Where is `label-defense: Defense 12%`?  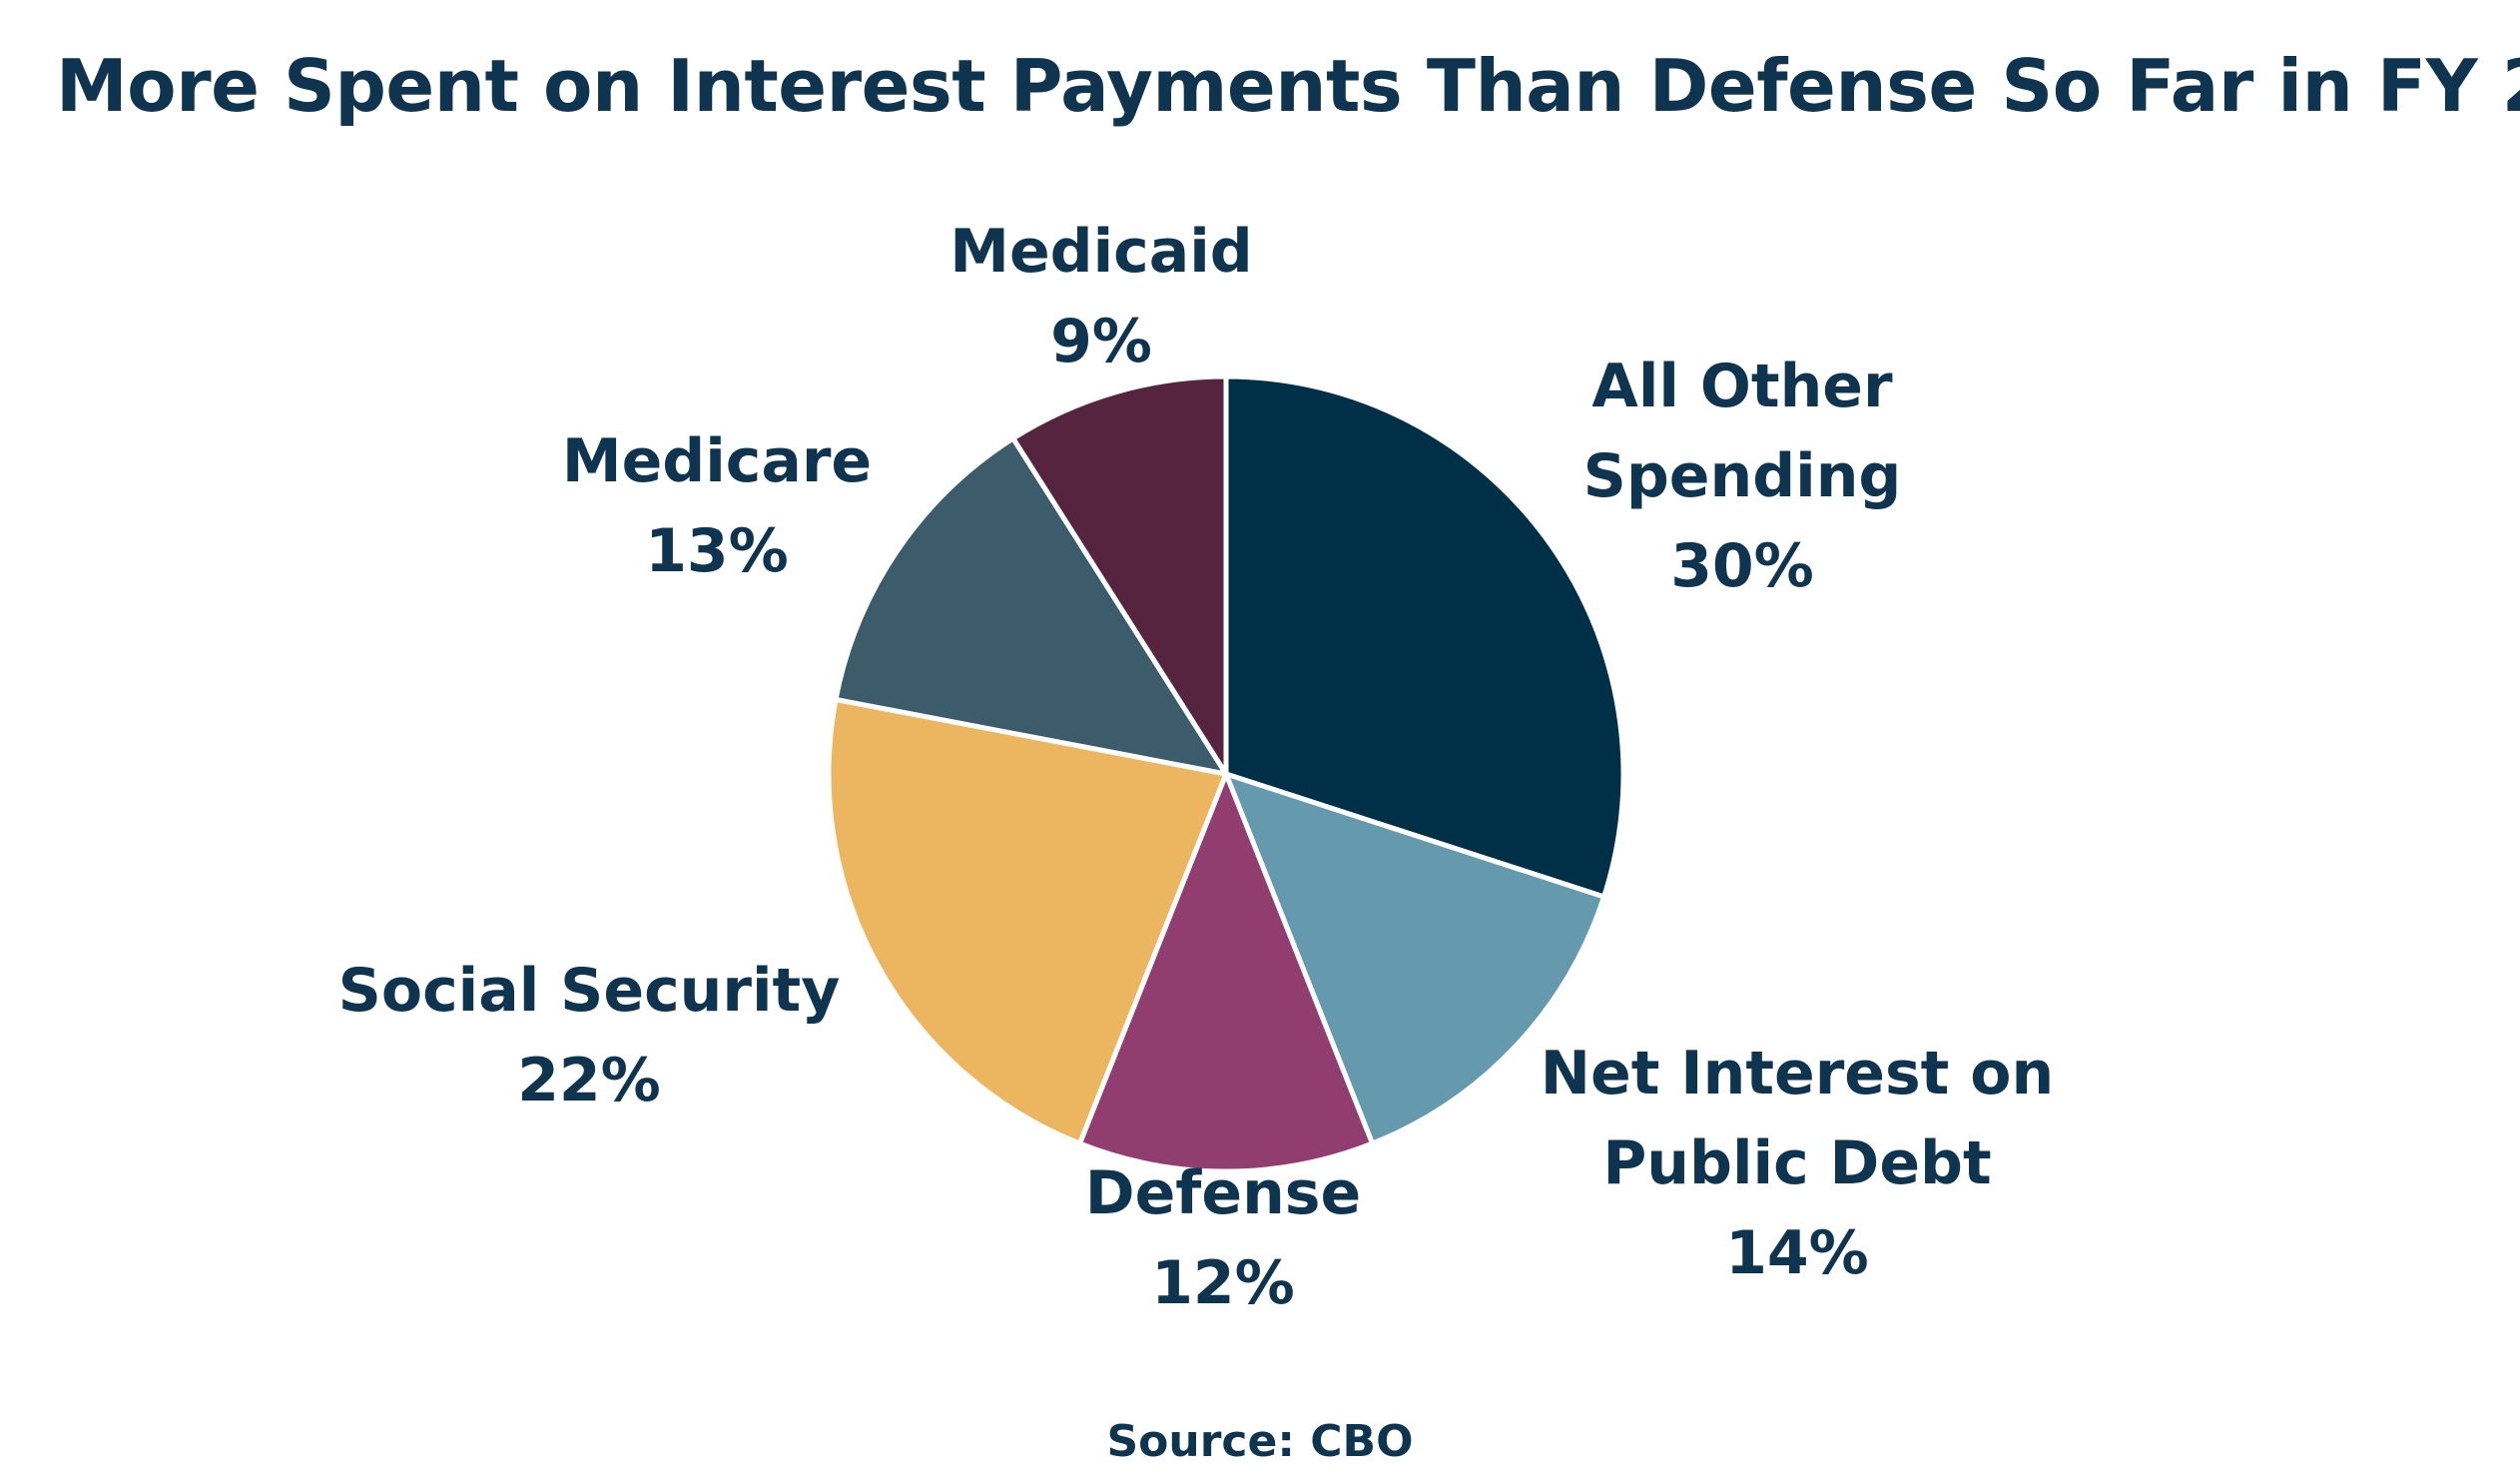 label-defense: Defense 12% is located at coordinates (1223, 1238).